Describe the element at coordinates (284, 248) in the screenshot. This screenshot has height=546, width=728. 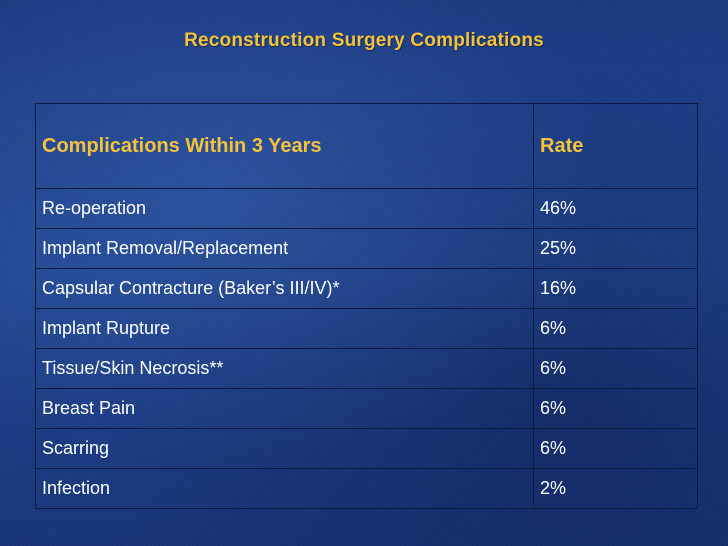
I see `complication-cell: Implant Removal/Replacement` at that location.